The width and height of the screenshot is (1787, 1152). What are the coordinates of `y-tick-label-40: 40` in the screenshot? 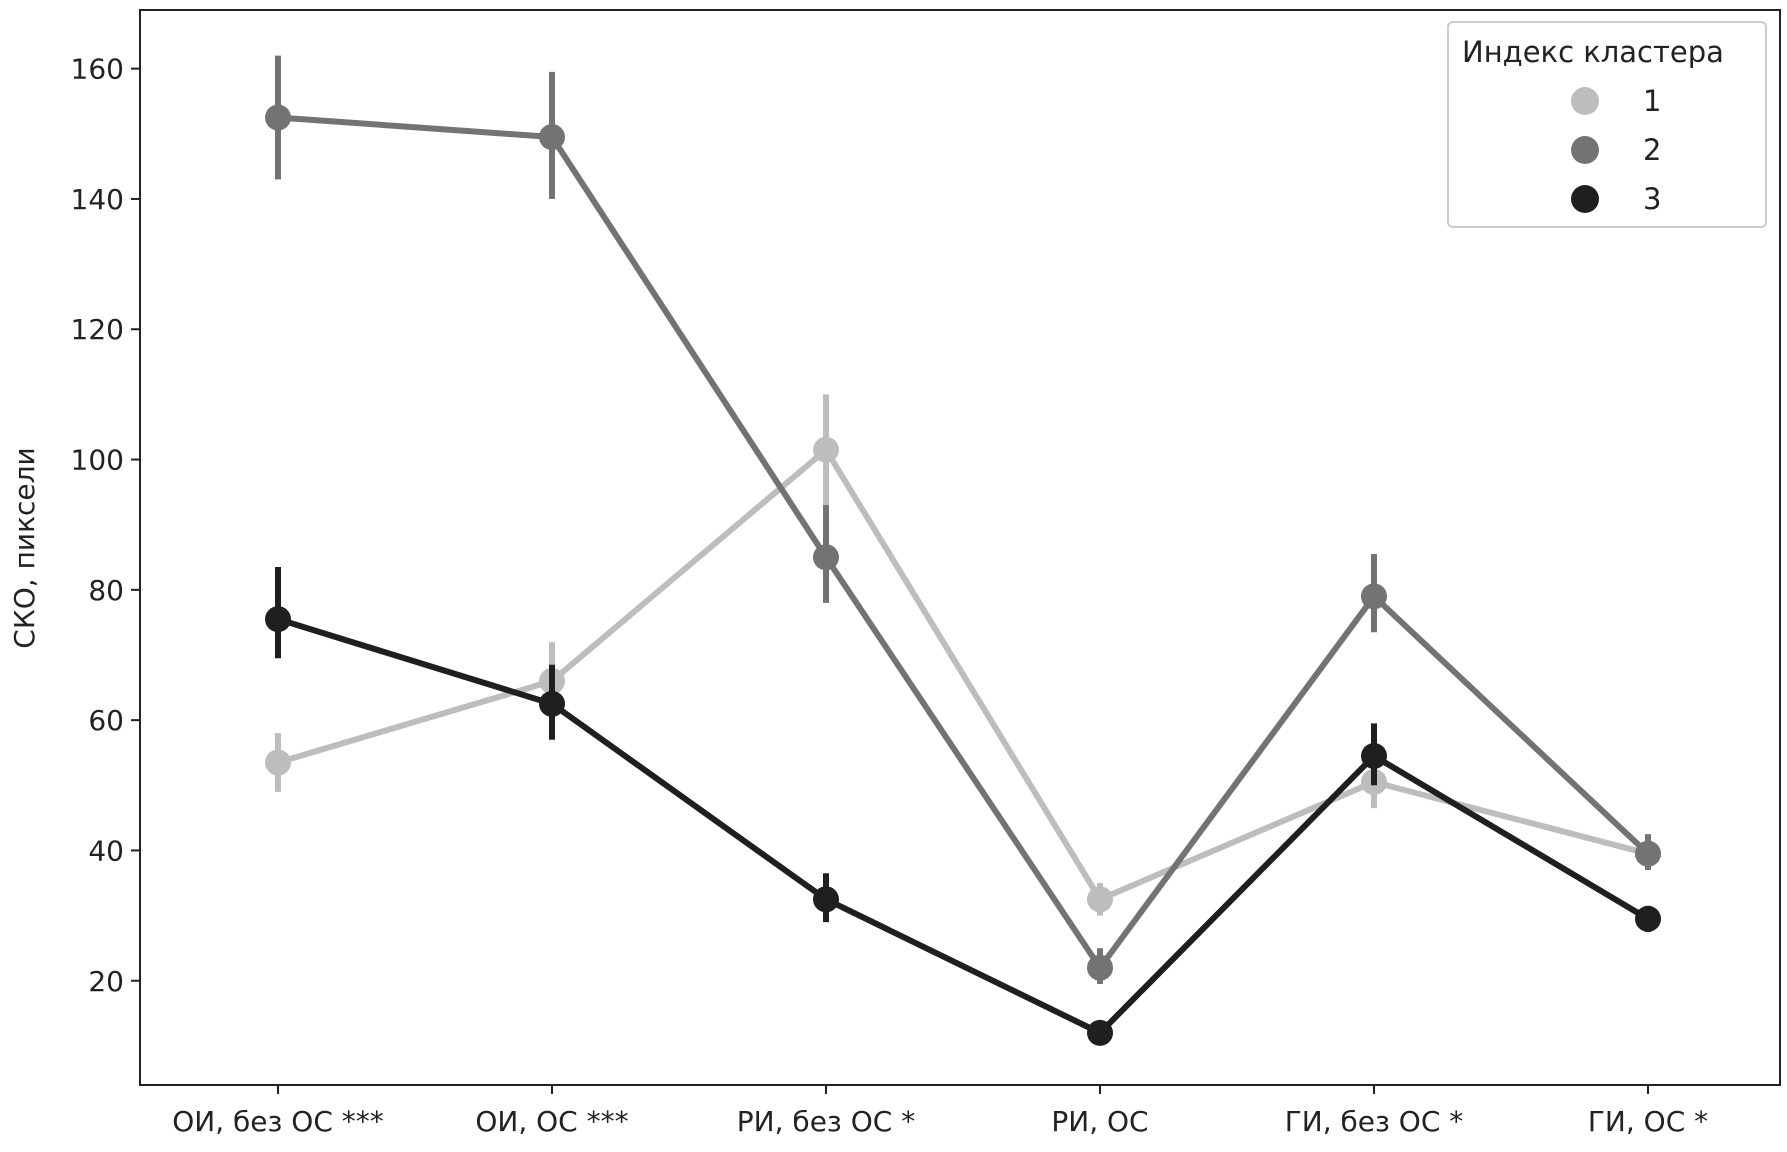 It's located at (106, 850).